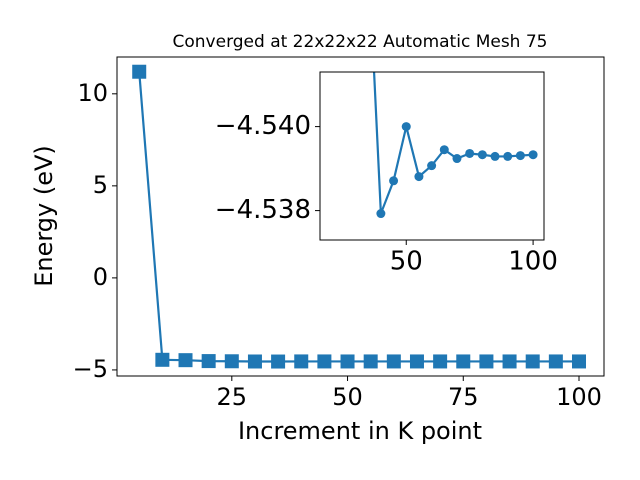 This screenshot has height=480, width=640. Describe the element at coordinates (100, 185) in the screenshot. I see `y-tick-label: 5` at that location.